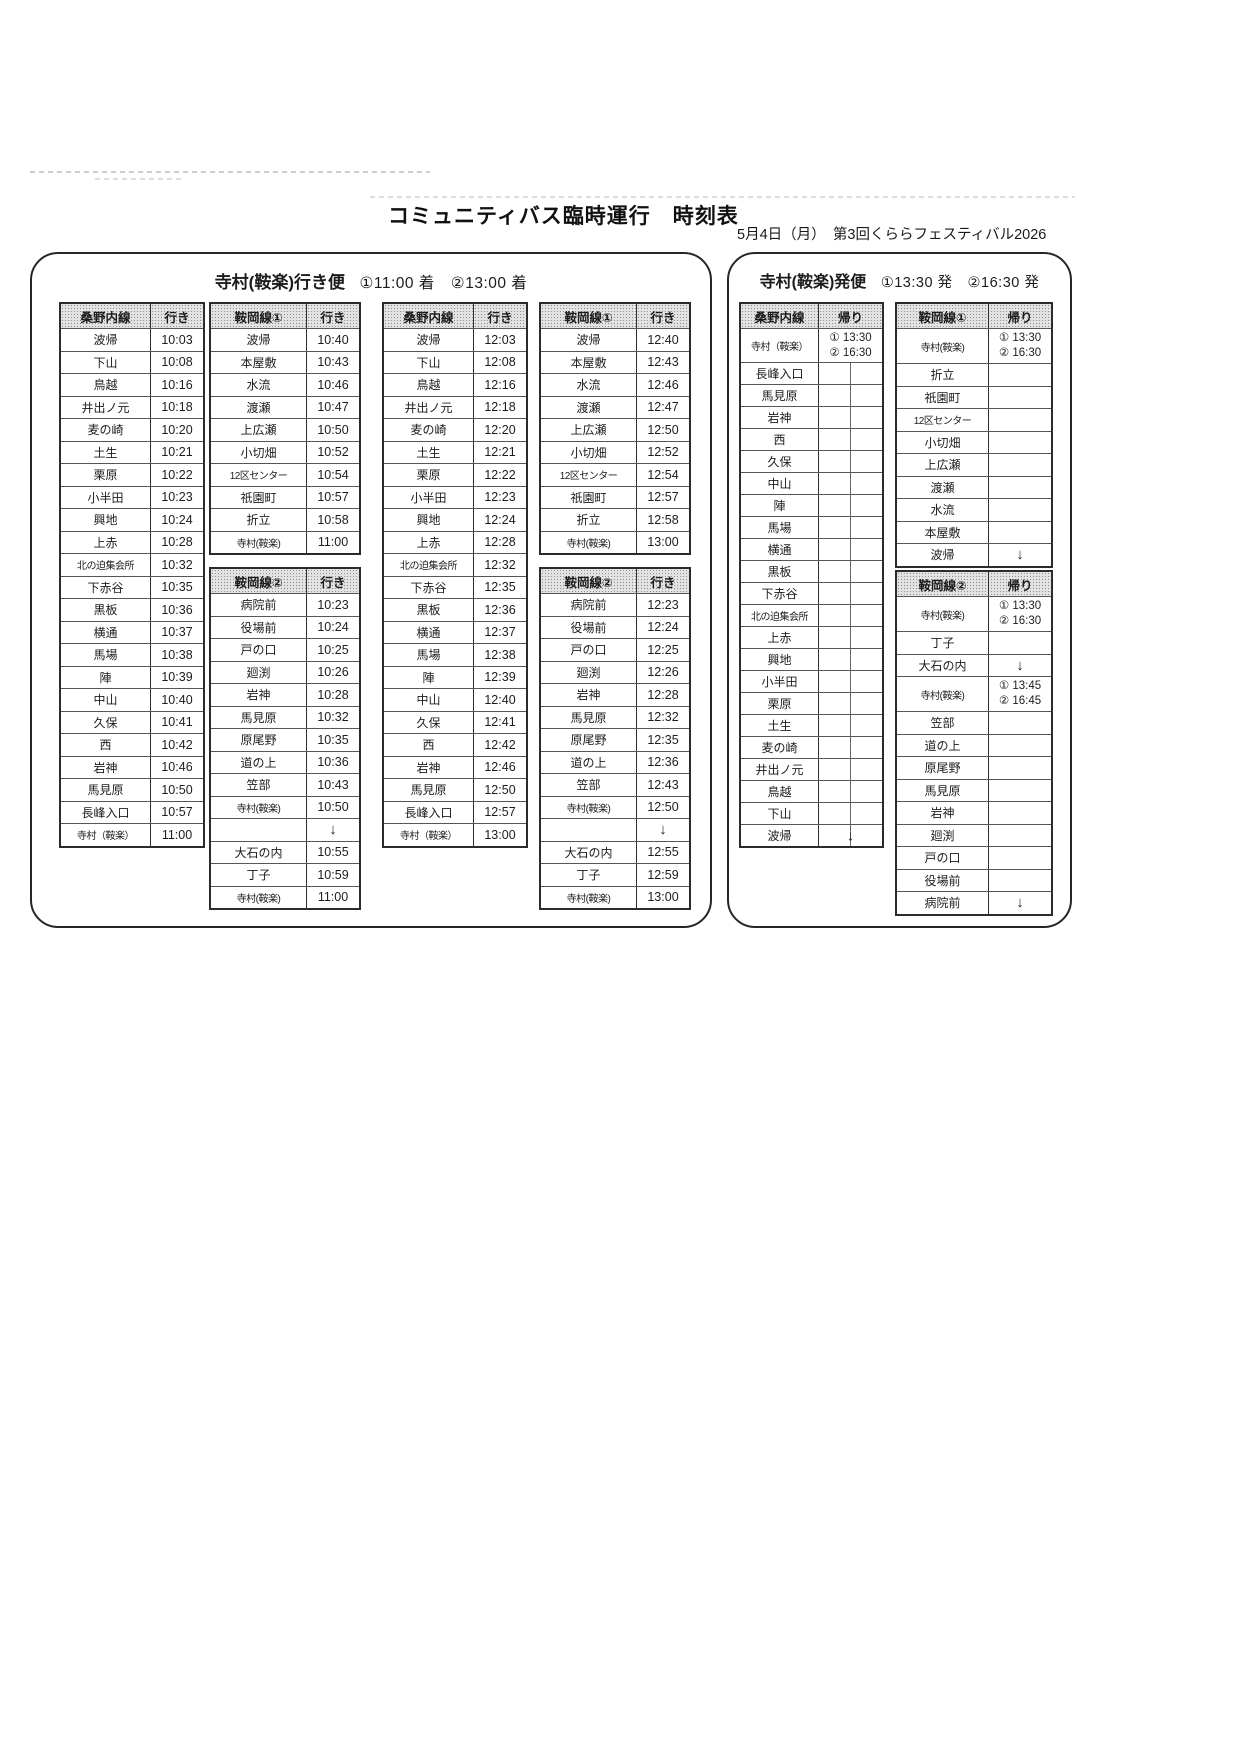 The width and height of the screenshot is (1241, 1755). Describe the element at coordinates (974, 396) in the screenshot. I see `table-row: 祇園町` at that location.